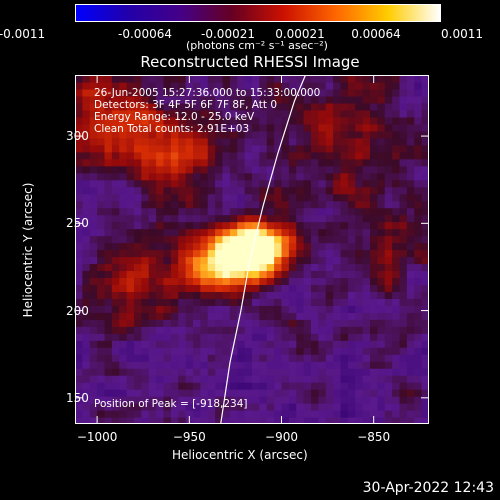 The image size is (500, 500). Describe the element at coordinates (228, 34) in the screenshot. I see `colorbar-tick: -0.00021` at that location.